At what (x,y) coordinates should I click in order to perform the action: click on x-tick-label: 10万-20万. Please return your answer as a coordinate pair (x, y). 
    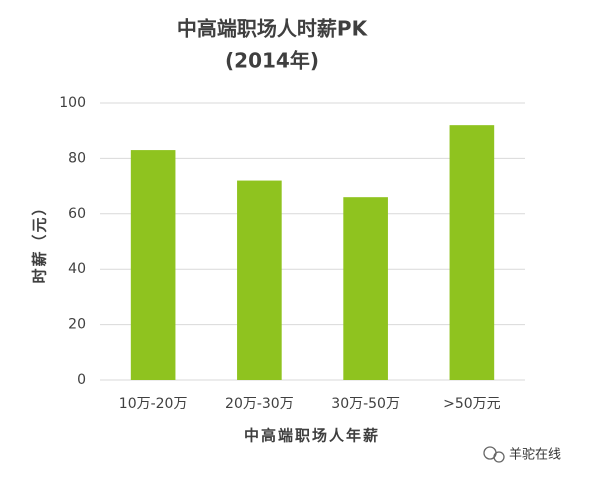
    Looking at the image, I should click on (153, 404).